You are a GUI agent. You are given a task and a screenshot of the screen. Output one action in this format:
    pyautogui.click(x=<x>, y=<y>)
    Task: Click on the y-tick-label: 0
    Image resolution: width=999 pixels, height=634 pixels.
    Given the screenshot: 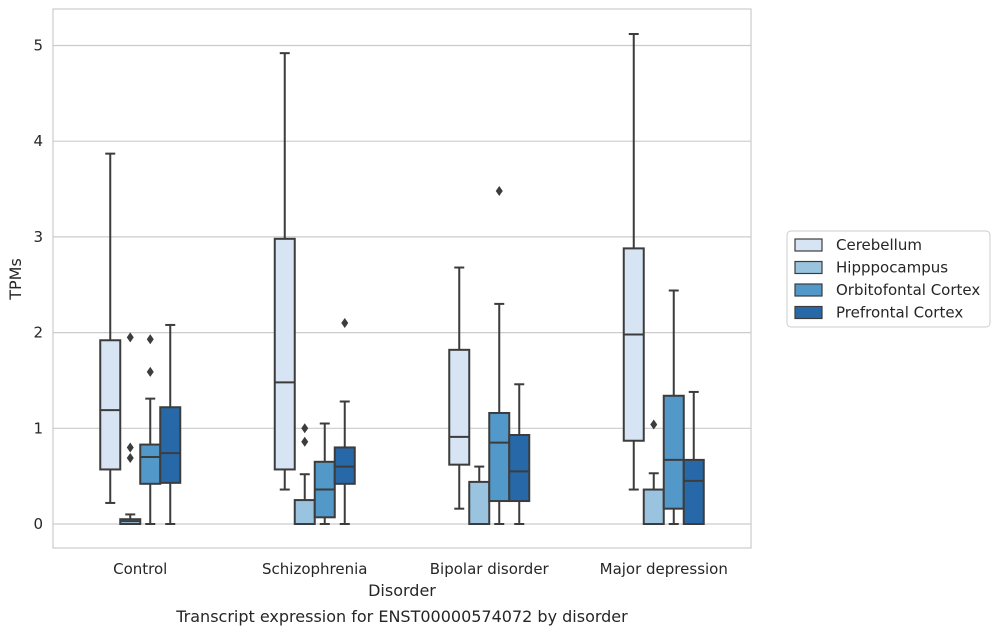 What is the action you would take?
    pyautogui.click(x=38, y=524)
    